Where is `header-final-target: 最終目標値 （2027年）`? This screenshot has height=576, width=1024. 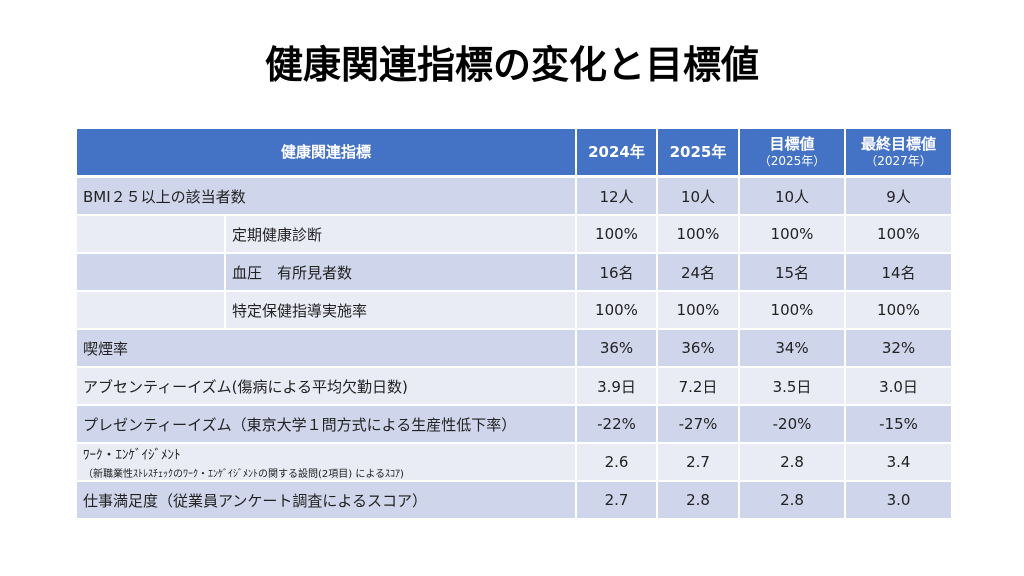 header-final-target: 最終目標値 （2027年） is located at coordinates (898, 152).